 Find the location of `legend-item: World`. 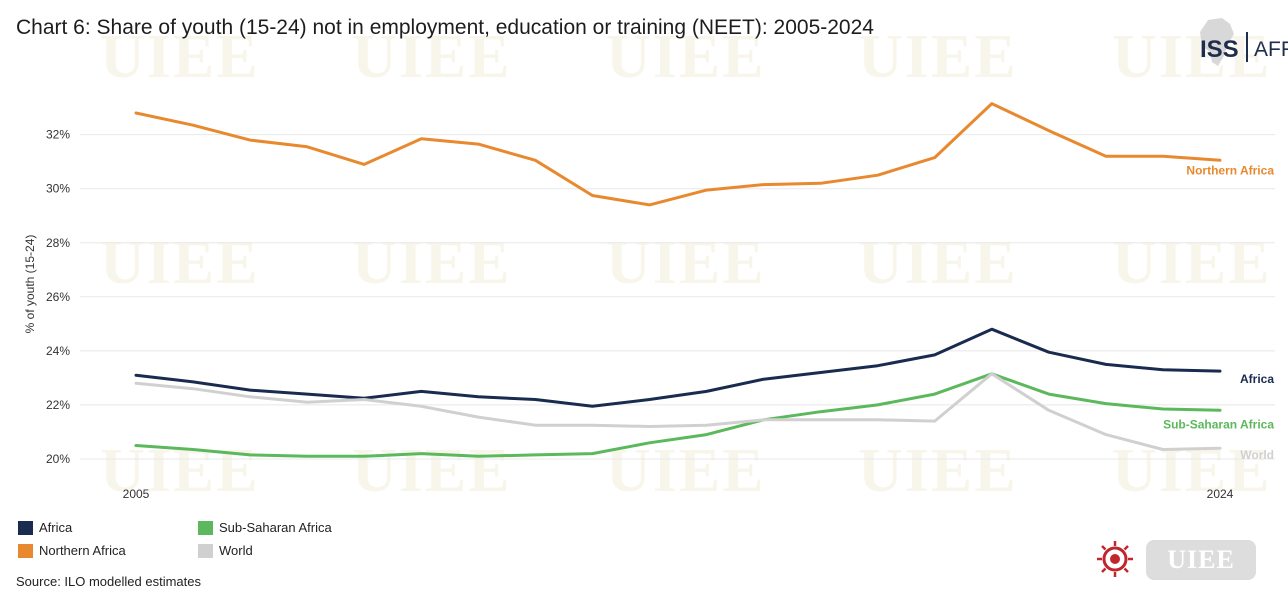

legend-item: World is located at coordinates (225, 550).